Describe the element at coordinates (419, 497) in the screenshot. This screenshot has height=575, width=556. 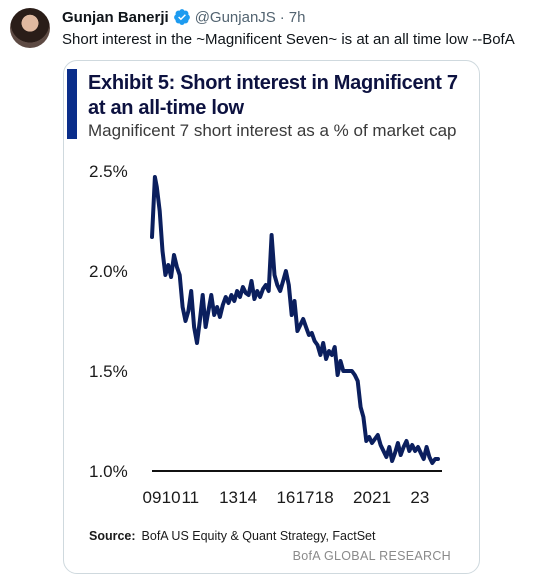
I see `x-tick-label: 23` at that location.